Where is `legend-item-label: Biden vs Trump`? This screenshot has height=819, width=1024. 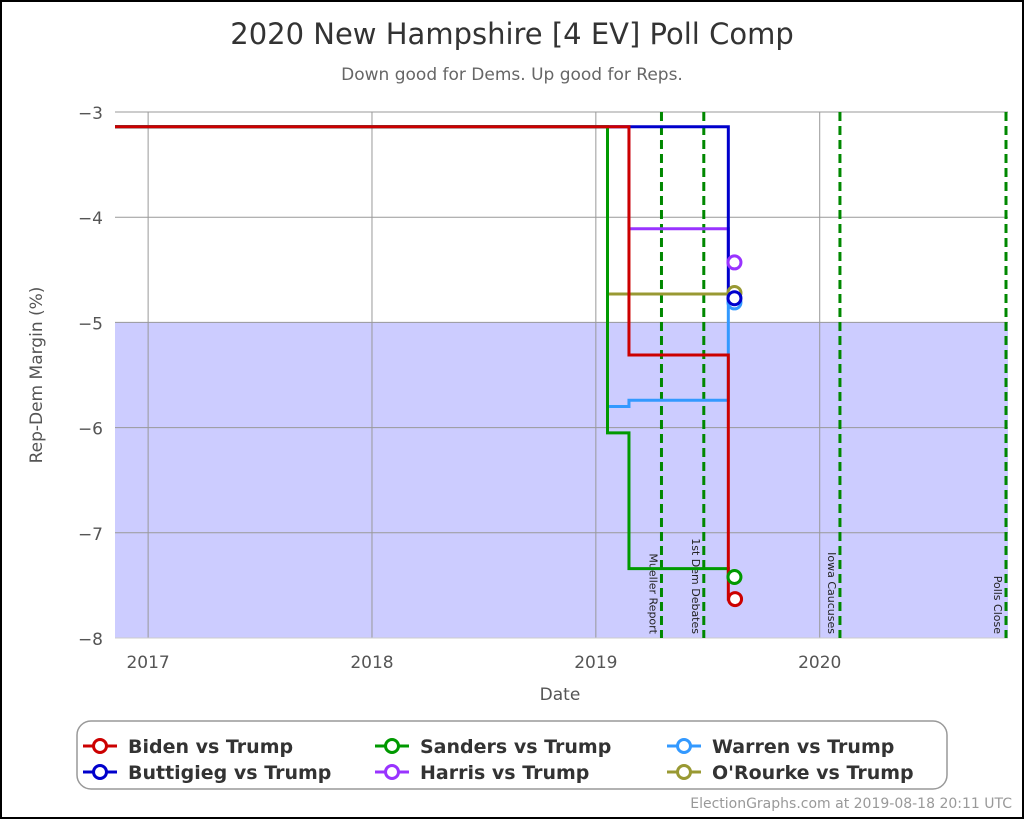
legend-item-label: Biden vs Trump is located at coordinates (210, 747).